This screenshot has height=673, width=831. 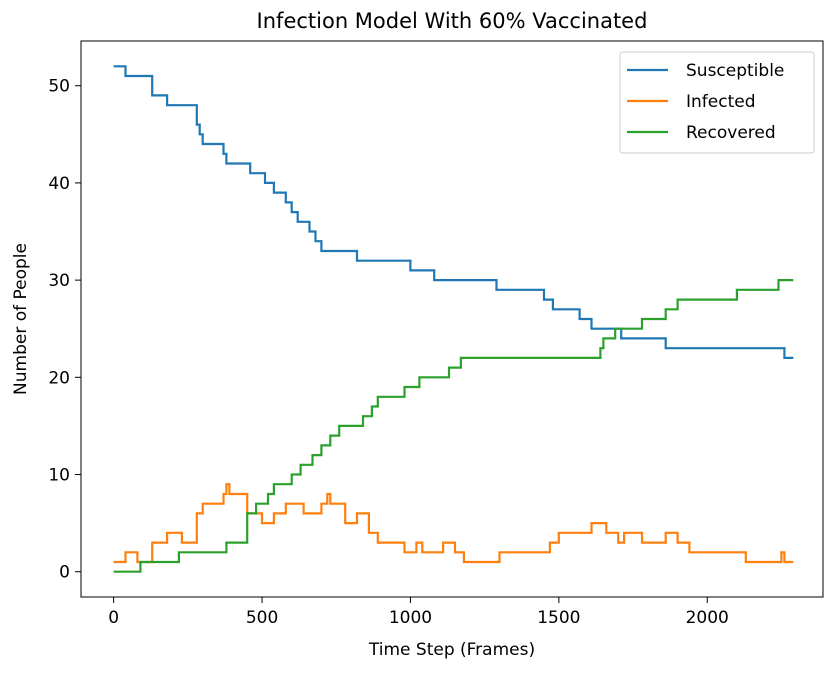 What do you see at coordinates (558, 618) in the screenshot?
I see `x-tick-label: 1500` at bounding box center [558, 618].